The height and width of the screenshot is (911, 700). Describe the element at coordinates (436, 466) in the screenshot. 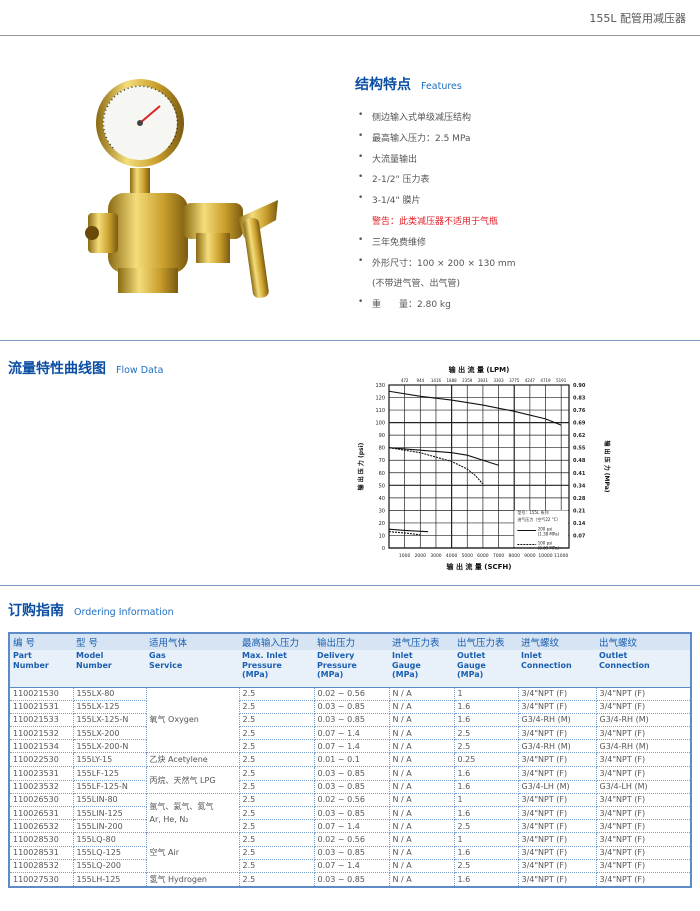

I see `series-line` at that location.